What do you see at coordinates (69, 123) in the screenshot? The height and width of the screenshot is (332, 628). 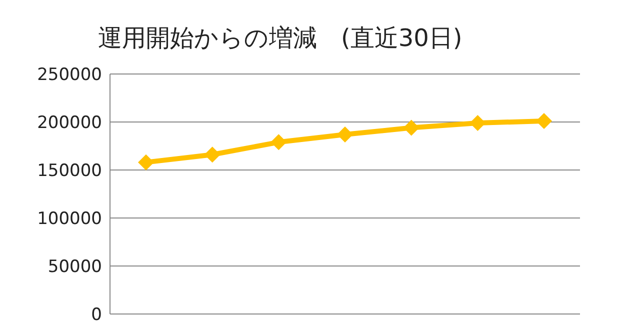 I see `y-tick-label: 200000` at bounding box center [69, 123].